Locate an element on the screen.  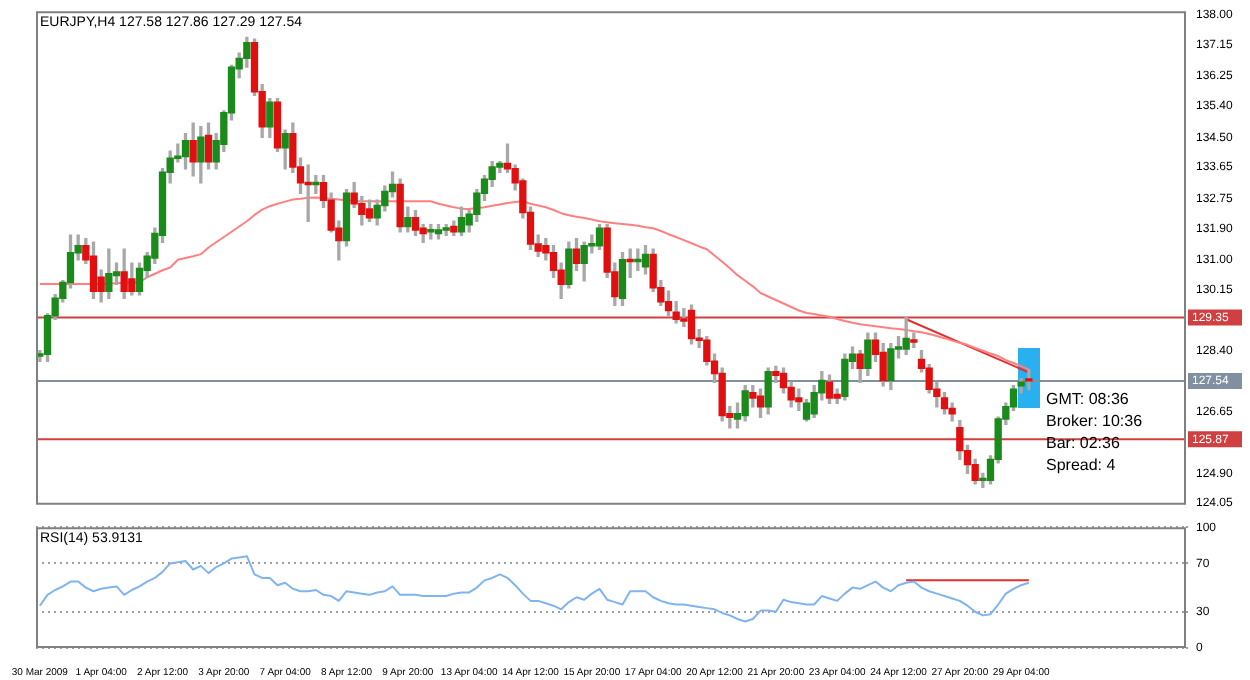
text: GMT: 08:36 is located at coordinates (1087, 399).